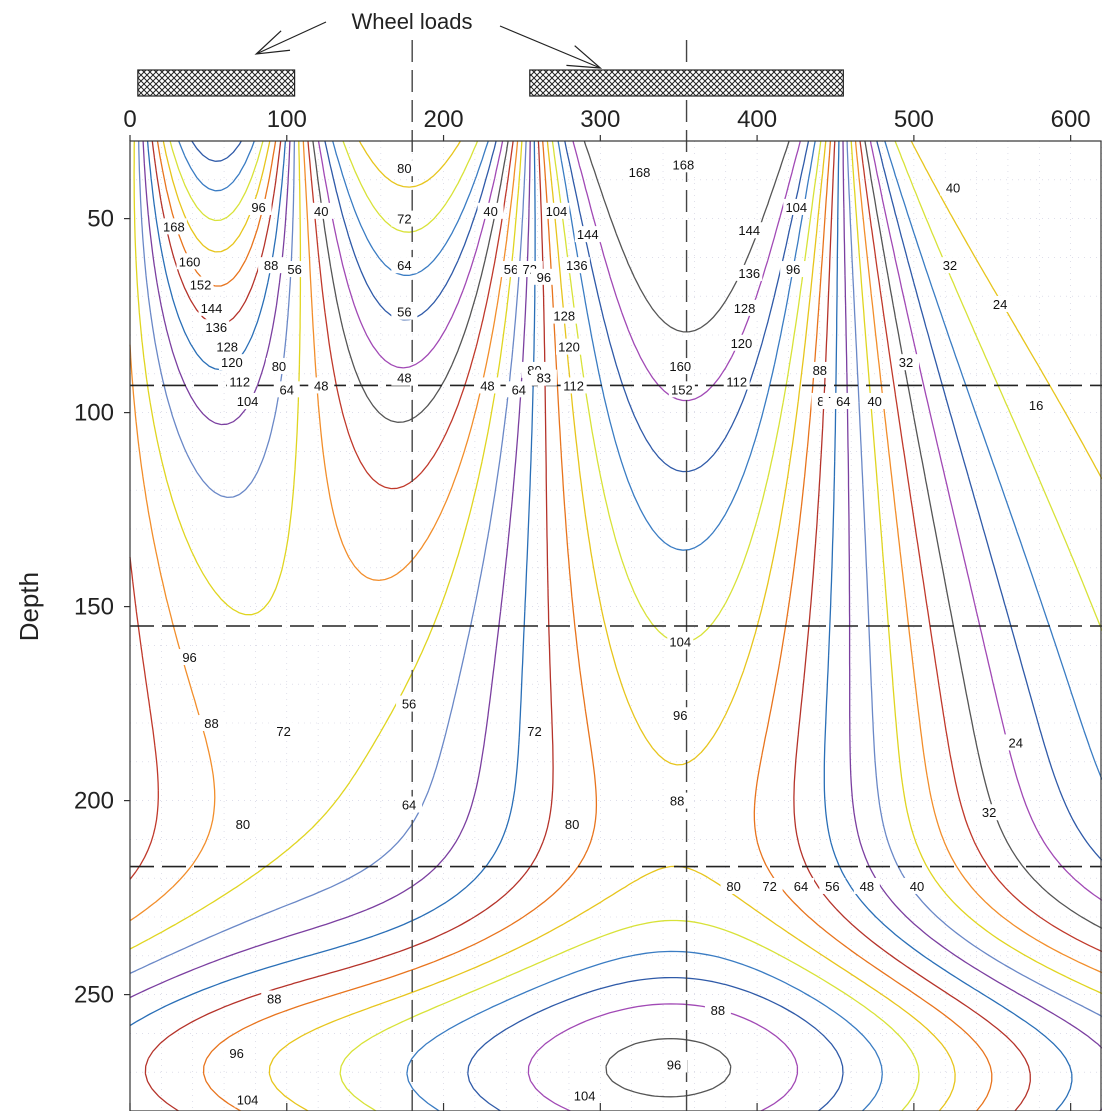  I want to click on contour-label: 83, so click(544, 378).